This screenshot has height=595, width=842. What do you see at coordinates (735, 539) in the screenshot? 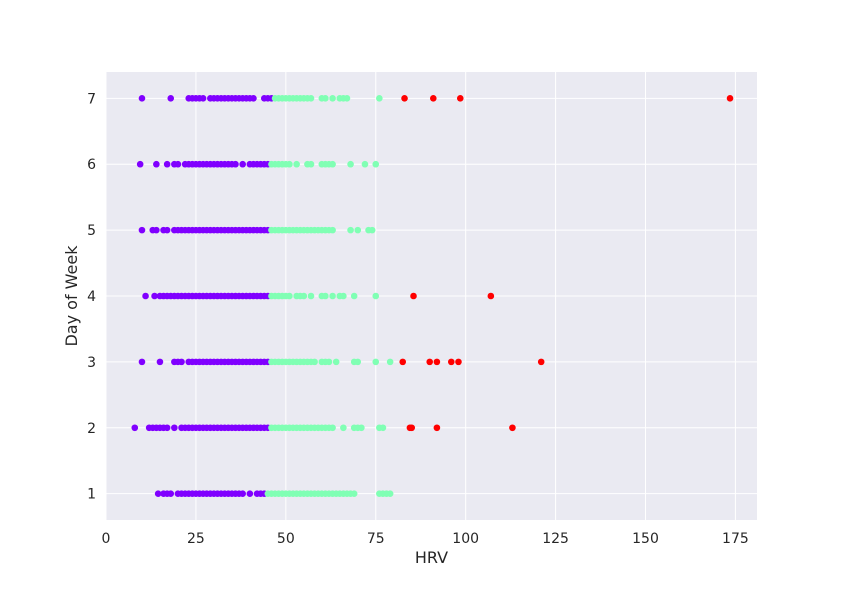
I see `x-tick-label: 175` at bounding box center [735, 539].